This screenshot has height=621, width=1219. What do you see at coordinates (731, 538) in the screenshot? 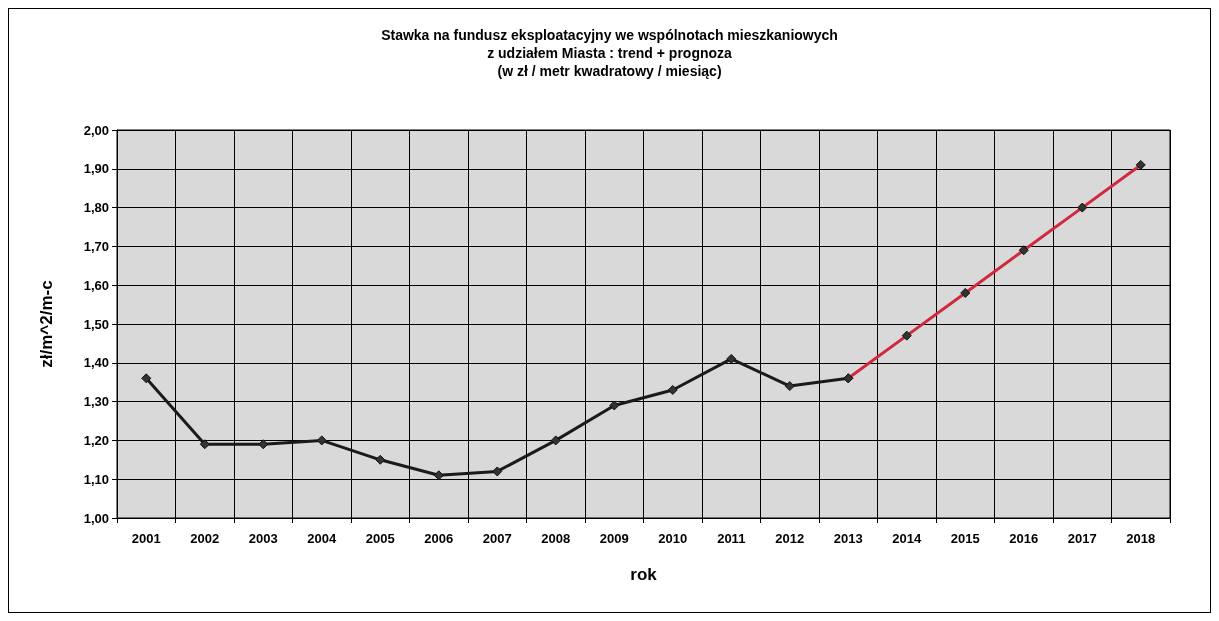
I see `x-tick-label: 2011` at bounding box center [731, 538].